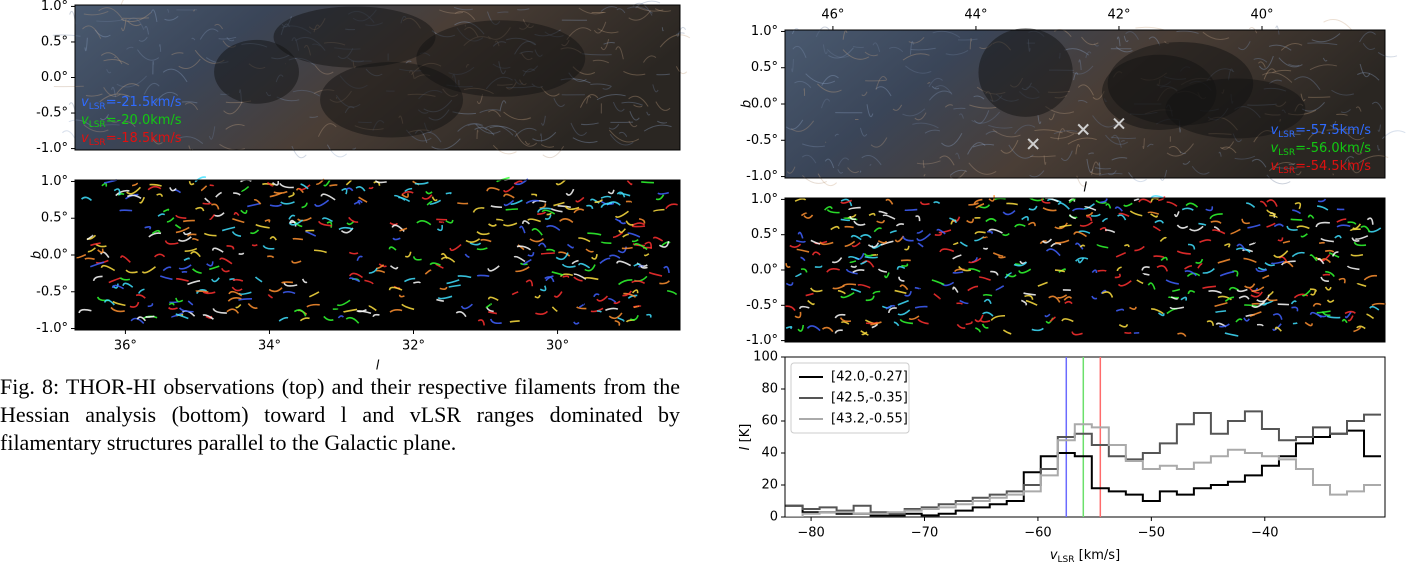  I want to click on y-tick-label: 0.0°, so click(54, 255).